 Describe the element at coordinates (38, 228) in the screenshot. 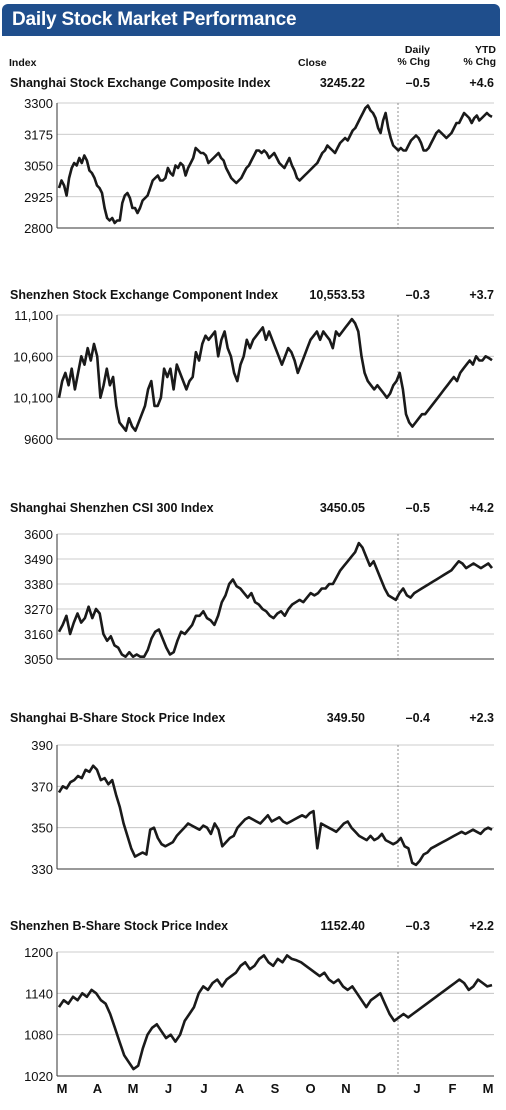

I see `y-tick-label: 2800` at that location.